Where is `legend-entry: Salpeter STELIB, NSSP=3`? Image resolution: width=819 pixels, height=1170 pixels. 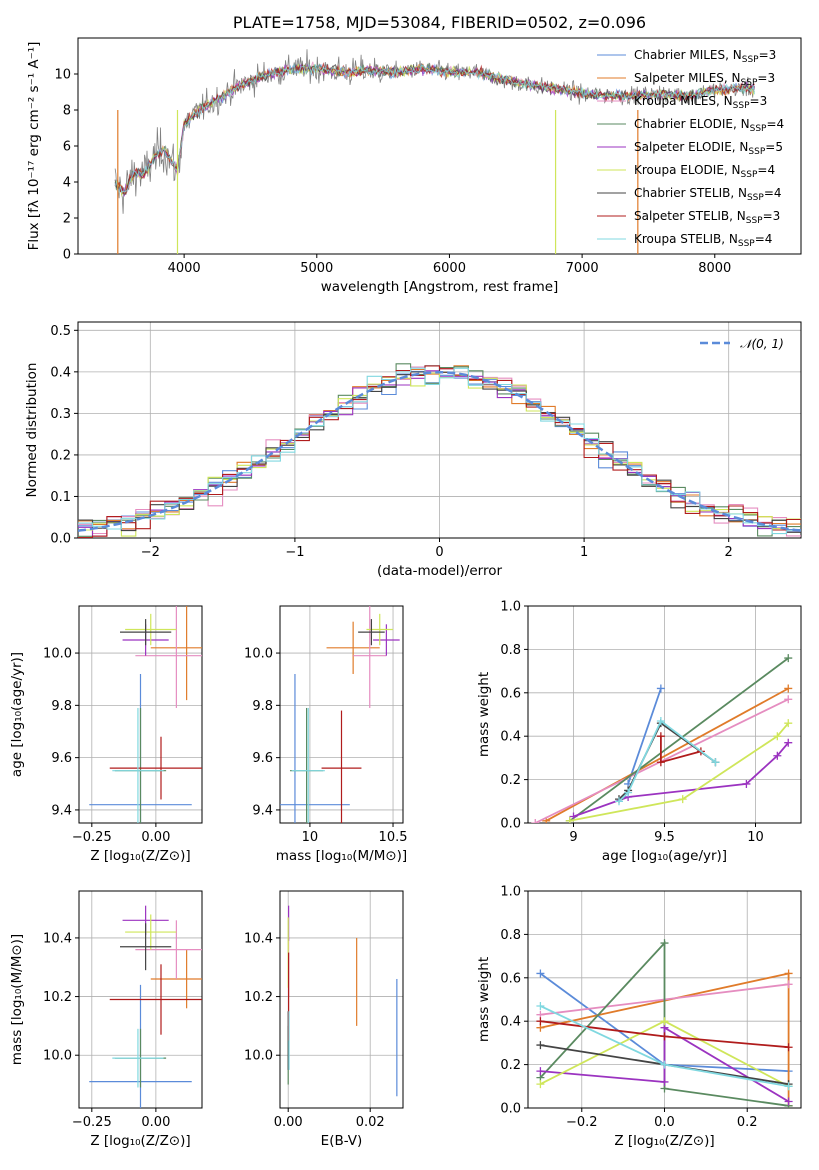
legend-entry: Salpeter STELIB, NSSP=3 is located at coordinates (707, 217).